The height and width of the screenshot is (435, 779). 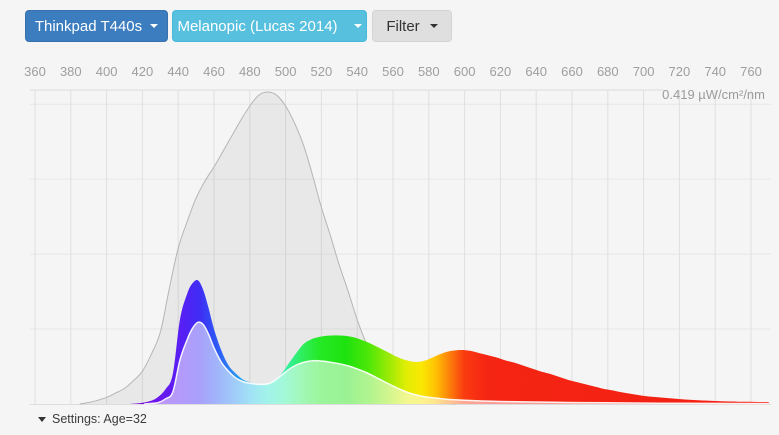 What do you see at coordinates (429, 71) in the screenshot?
I see `x-tick-label: 580` at bounding box center [429, 71].